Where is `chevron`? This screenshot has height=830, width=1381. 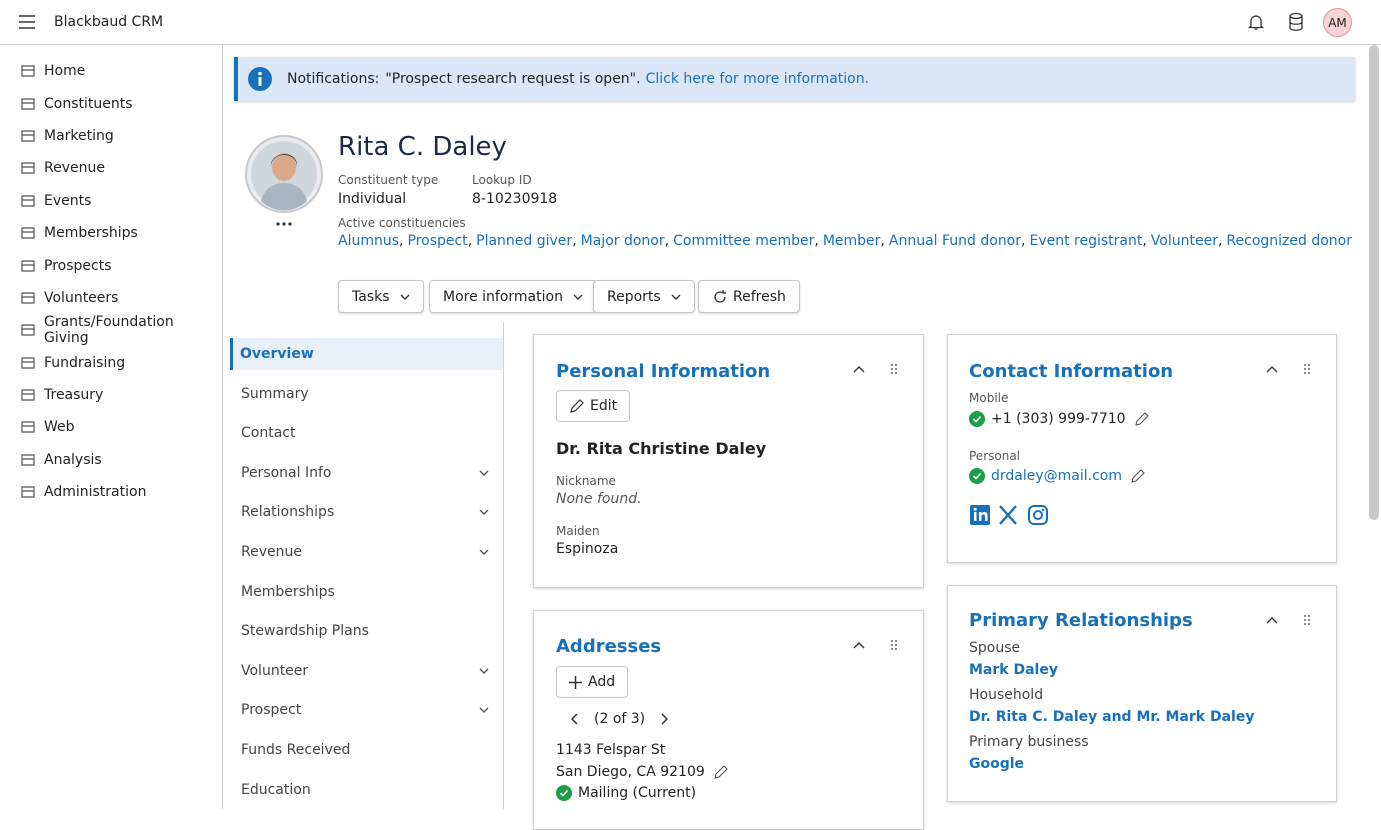 chevron is located at coordinates (484, 710).